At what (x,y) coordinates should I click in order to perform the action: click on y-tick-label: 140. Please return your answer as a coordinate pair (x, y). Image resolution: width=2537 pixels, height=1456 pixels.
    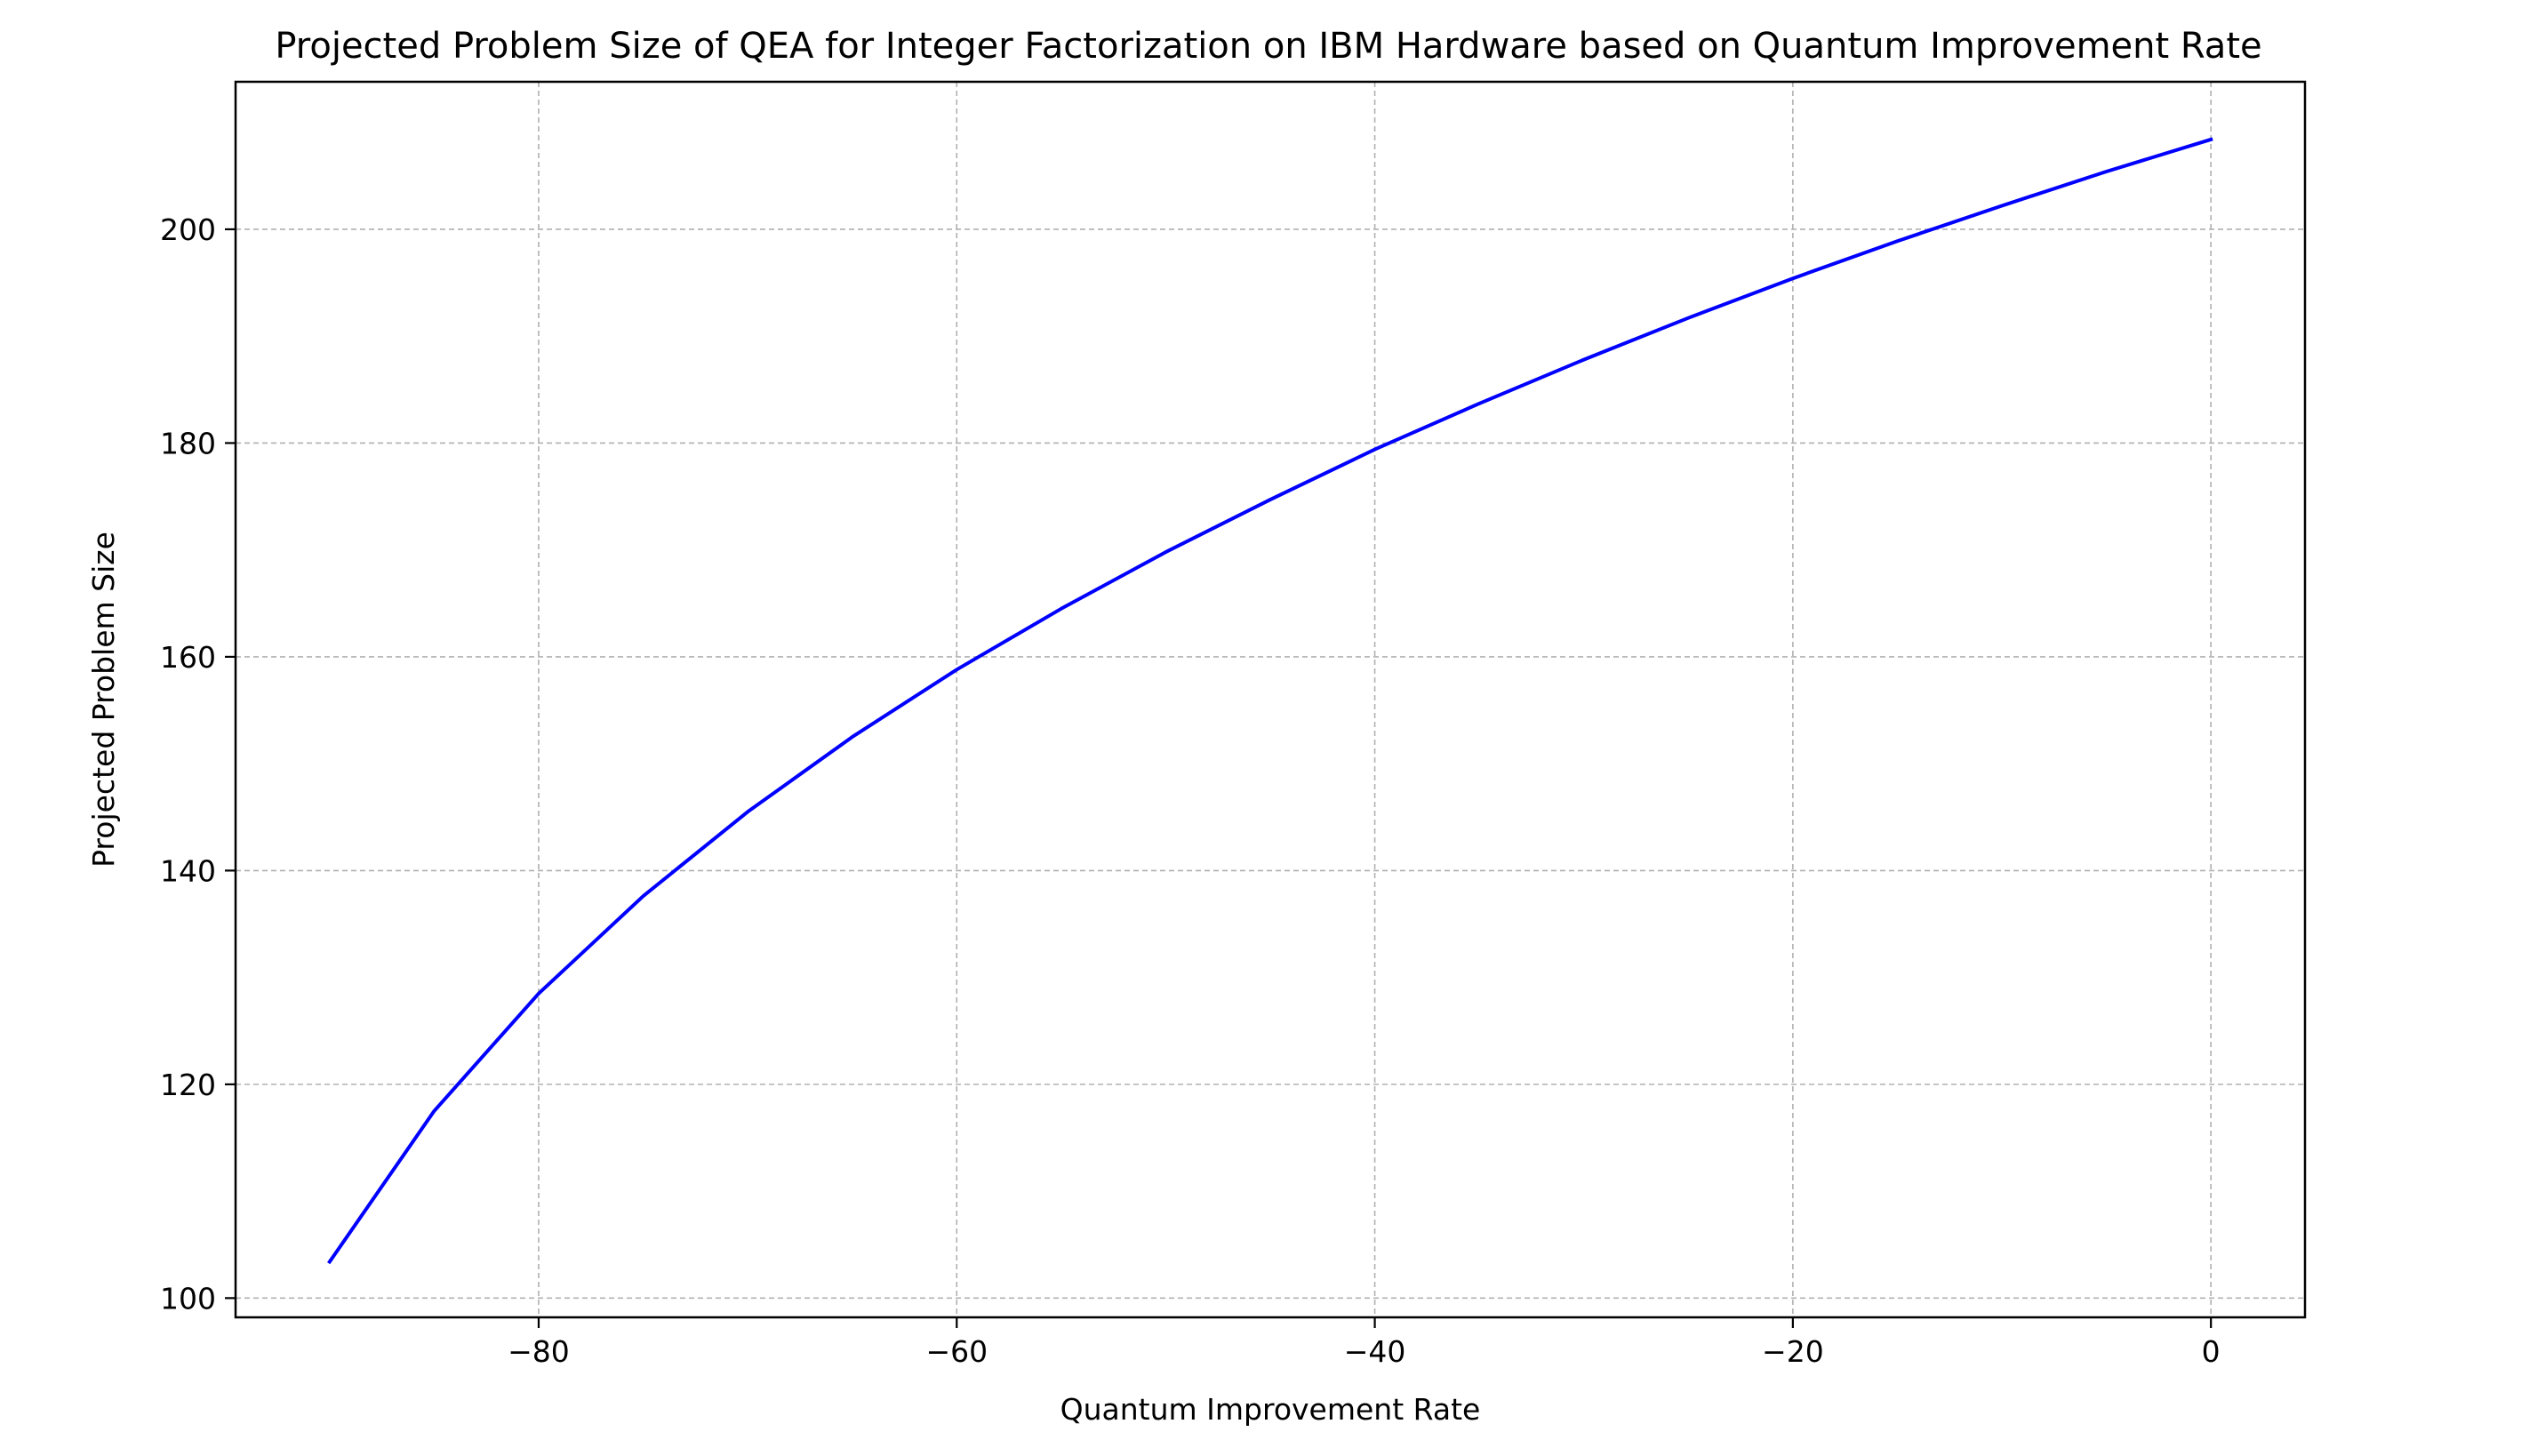
    Looking at the image, I should click on (188, 870).